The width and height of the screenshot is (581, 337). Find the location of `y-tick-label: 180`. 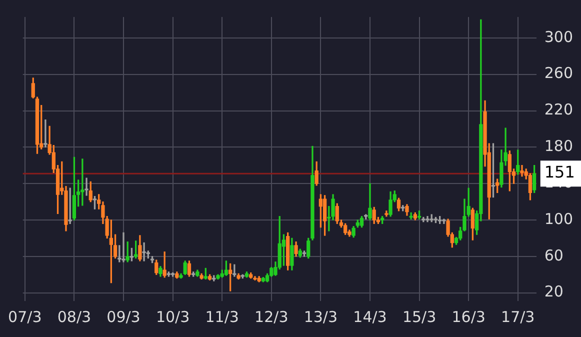

y-tick-label: 180 is located at coordinates (559, 146).